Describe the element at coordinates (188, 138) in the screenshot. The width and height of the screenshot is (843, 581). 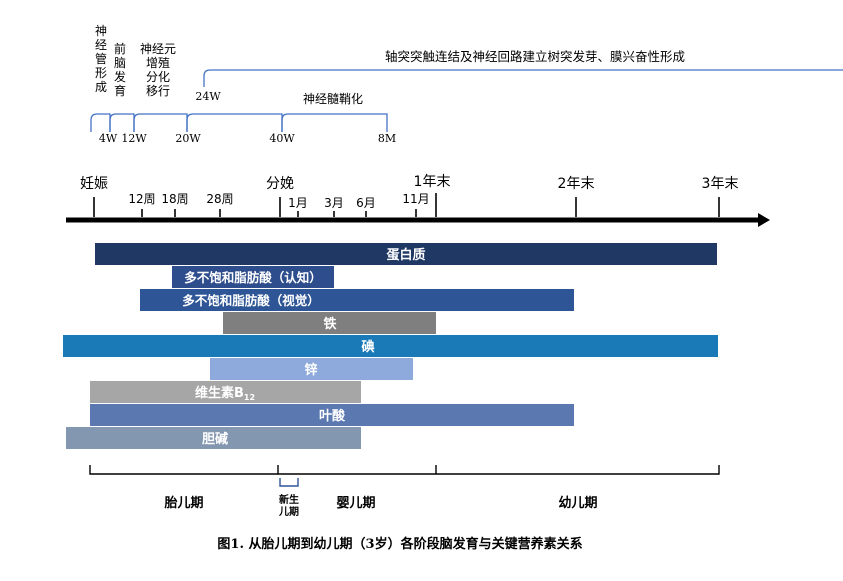
I see `label-20w: 20W` at that location.